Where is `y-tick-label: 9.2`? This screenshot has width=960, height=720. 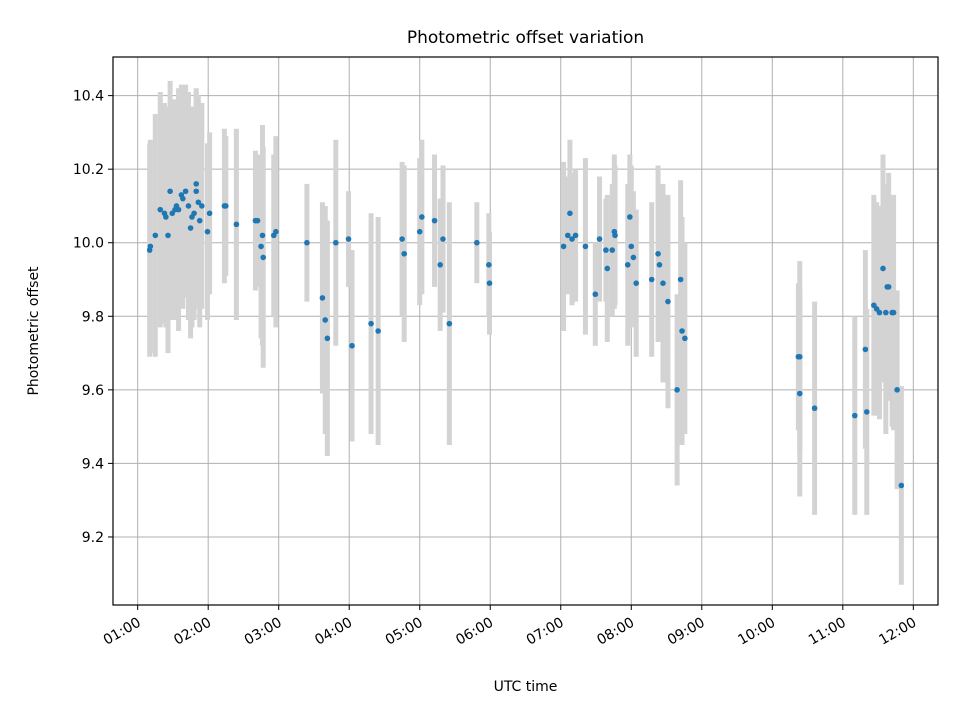
y-tick-label: 9.2 is located at coordinates (93, 538).